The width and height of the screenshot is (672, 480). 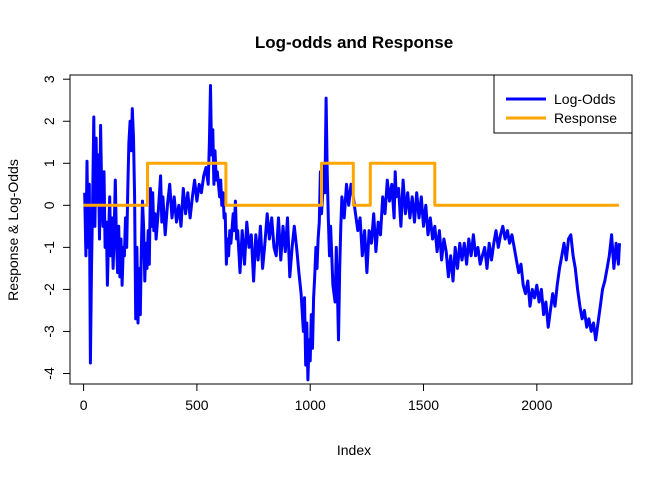 I want to click on y-axis: -4 -3 -2 -1 0 1 2 3, so click(x=56, y=227).